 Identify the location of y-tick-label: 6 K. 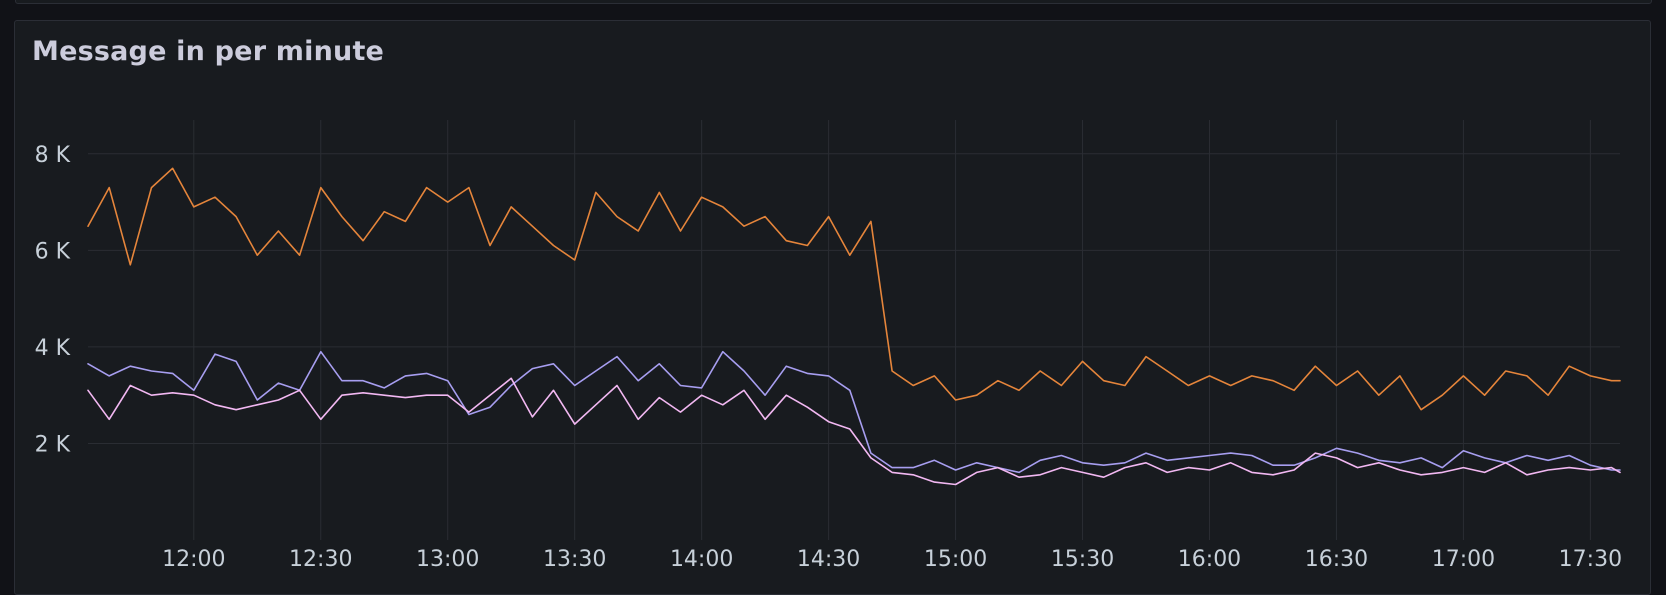
(53, 251).